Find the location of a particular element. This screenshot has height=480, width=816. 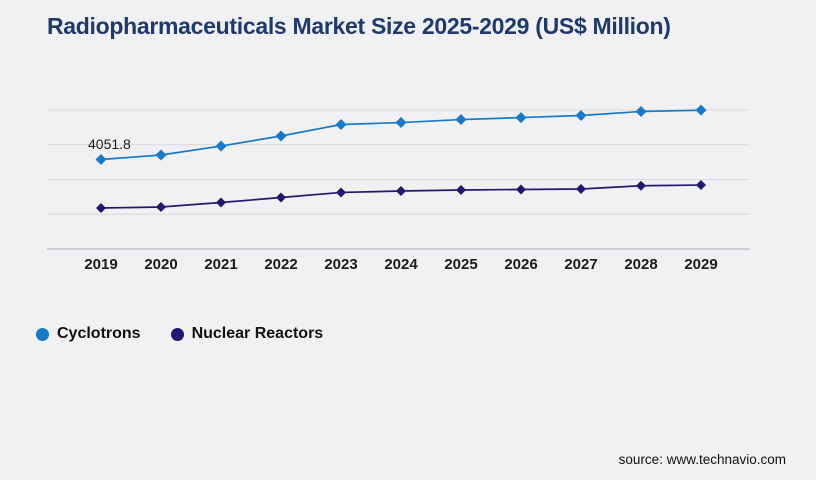

x-axis-label-2020: 2020 is located at coordinates (161, 264).